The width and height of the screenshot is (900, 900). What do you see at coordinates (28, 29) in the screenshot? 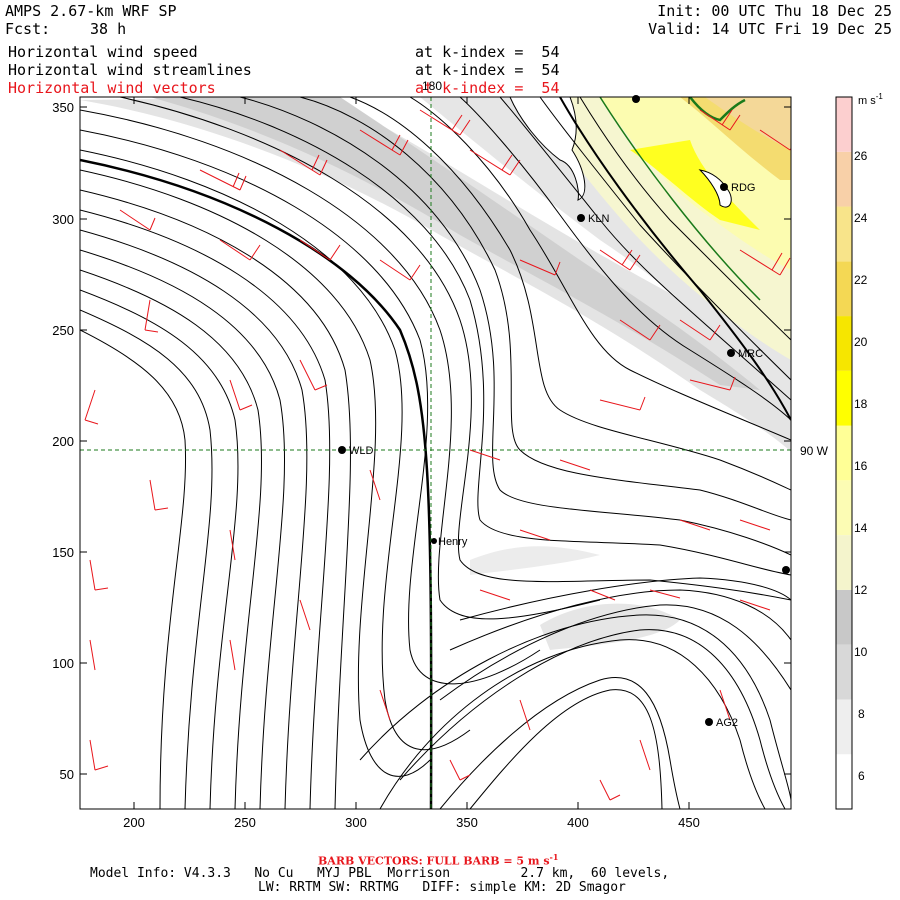
I see `forecast-label: Fcst:` at bounding box center [28, 29].